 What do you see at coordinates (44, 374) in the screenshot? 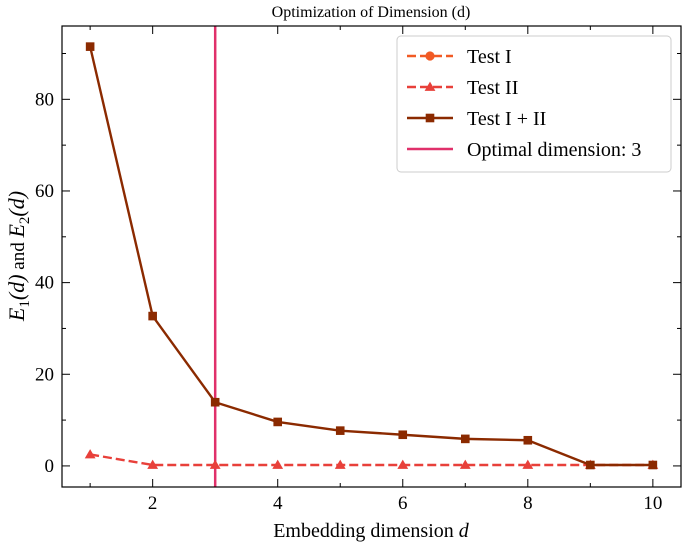
I see `y-tick-label: 20` at bounding box center [44, 374].